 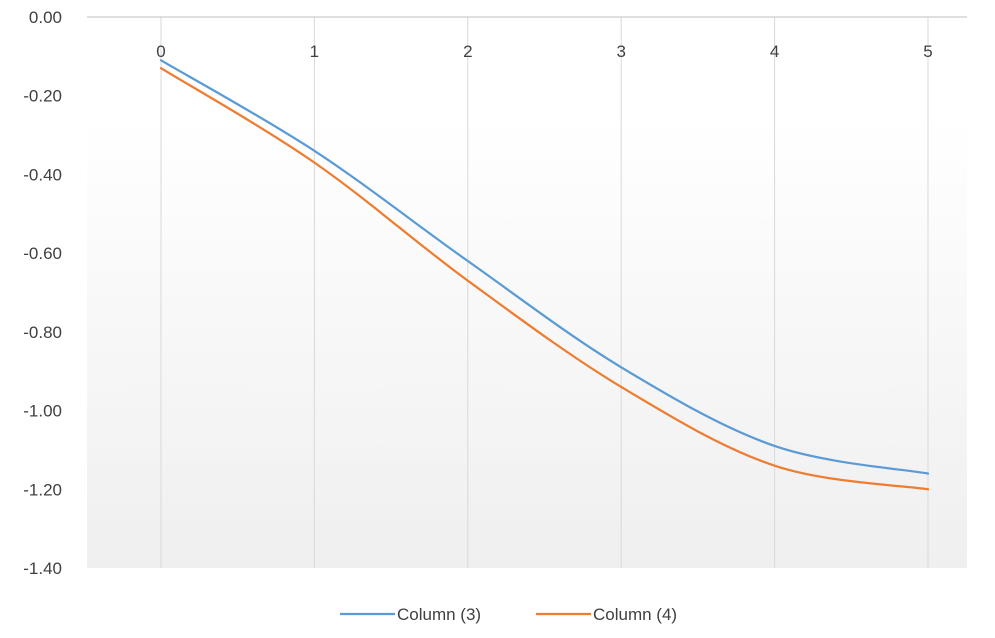 I want to click on x-tick-label: 4, so click(x=774, y=51).